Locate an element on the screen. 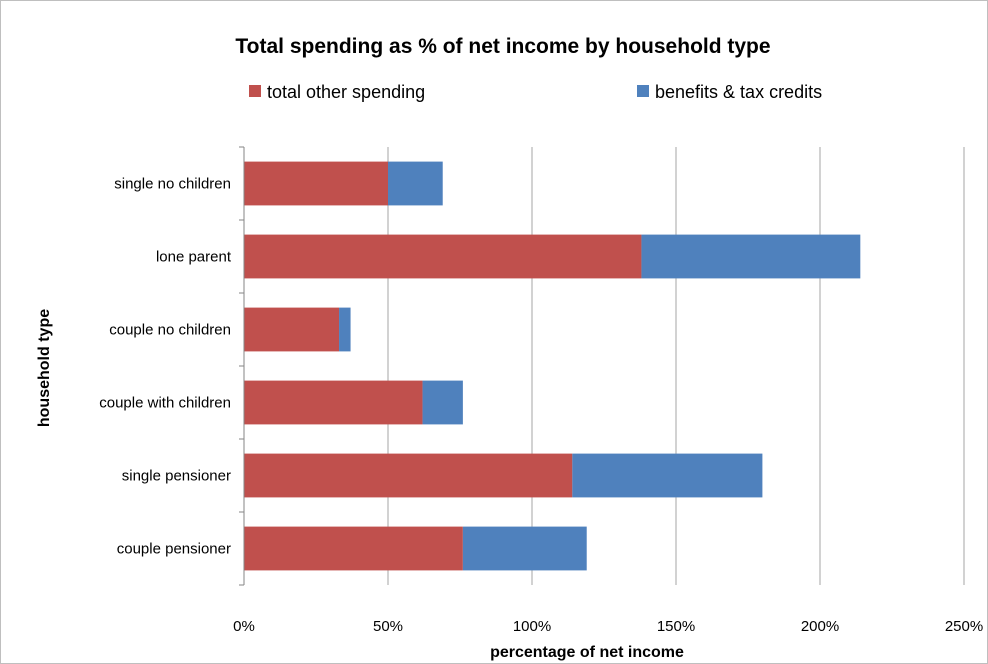 The height and width of the screenshot is (664, 988). legend-swatch-benefits-tax-credits is located at coordinates (643, 91).